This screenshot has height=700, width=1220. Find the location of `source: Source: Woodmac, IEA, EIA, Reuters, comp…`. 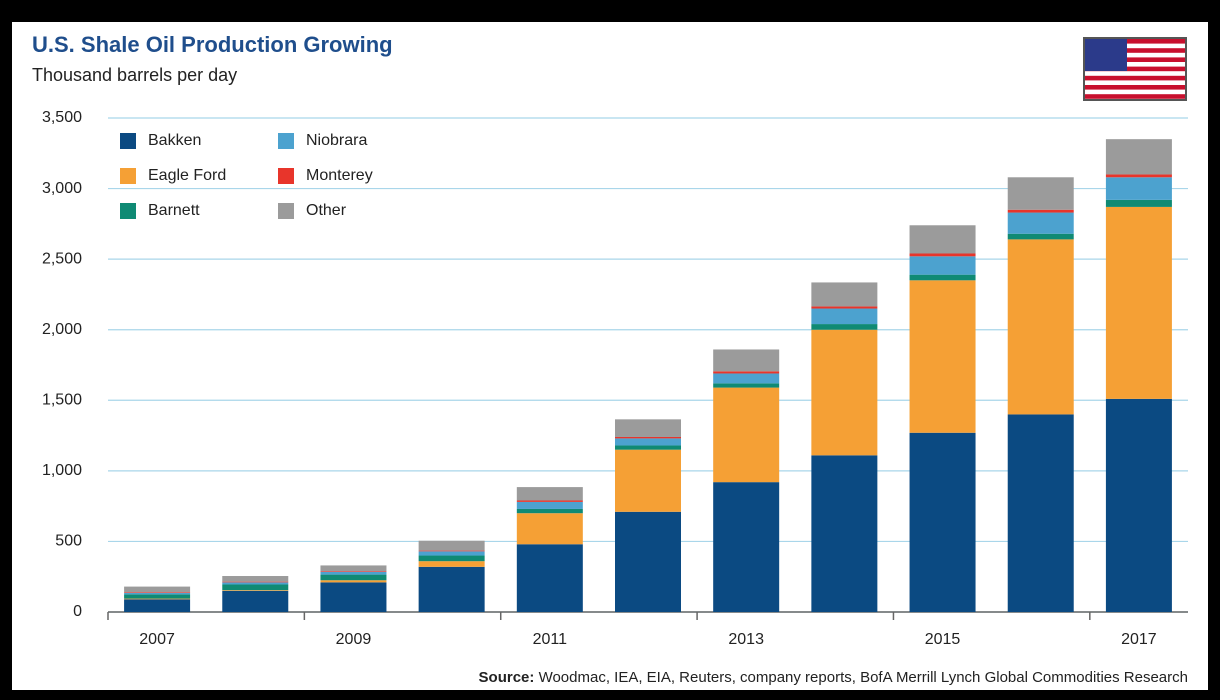

source: Source: Woodmac, IEA, EIA, Reuters, comp… is located at coordinates (833, 677).